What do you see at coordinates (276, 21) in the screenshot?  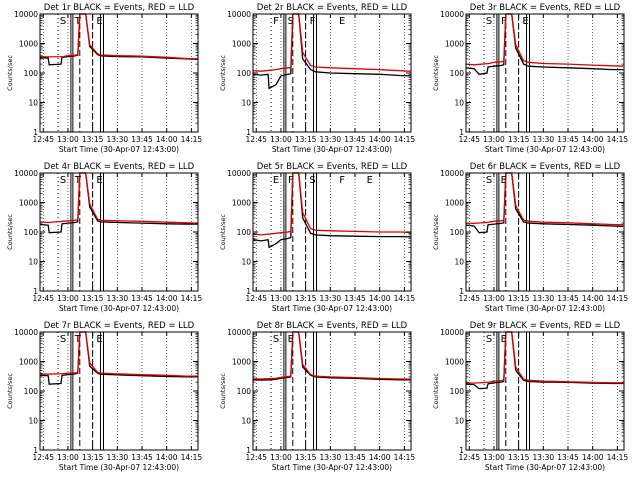 I see `event-label: F` at bounding box center [276, 21].